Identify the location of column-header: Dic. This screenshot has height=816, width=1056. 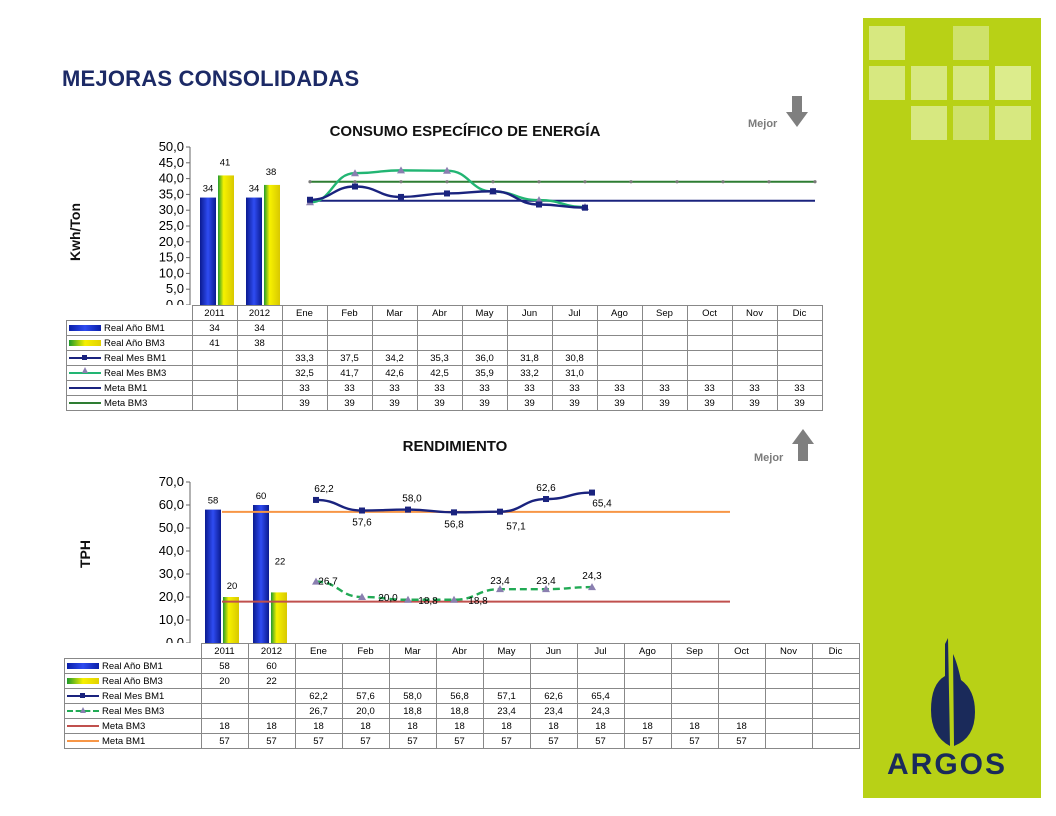
(799, 313).